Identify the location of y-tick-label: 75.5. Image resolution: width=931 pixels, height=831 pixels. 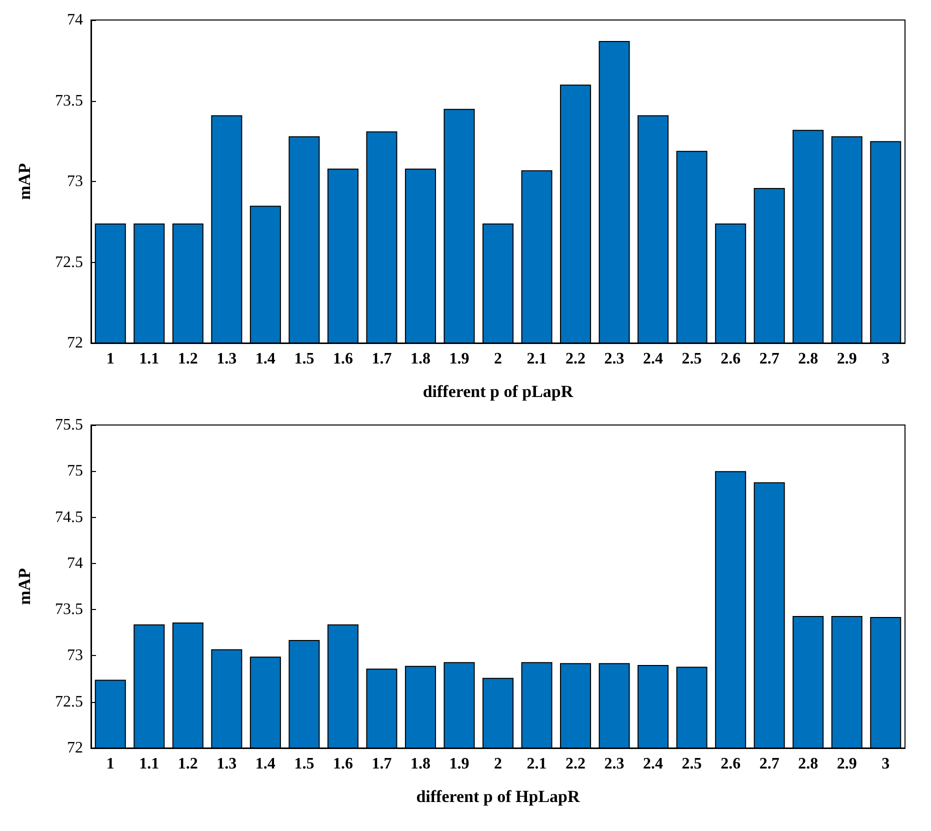
(69, 425).